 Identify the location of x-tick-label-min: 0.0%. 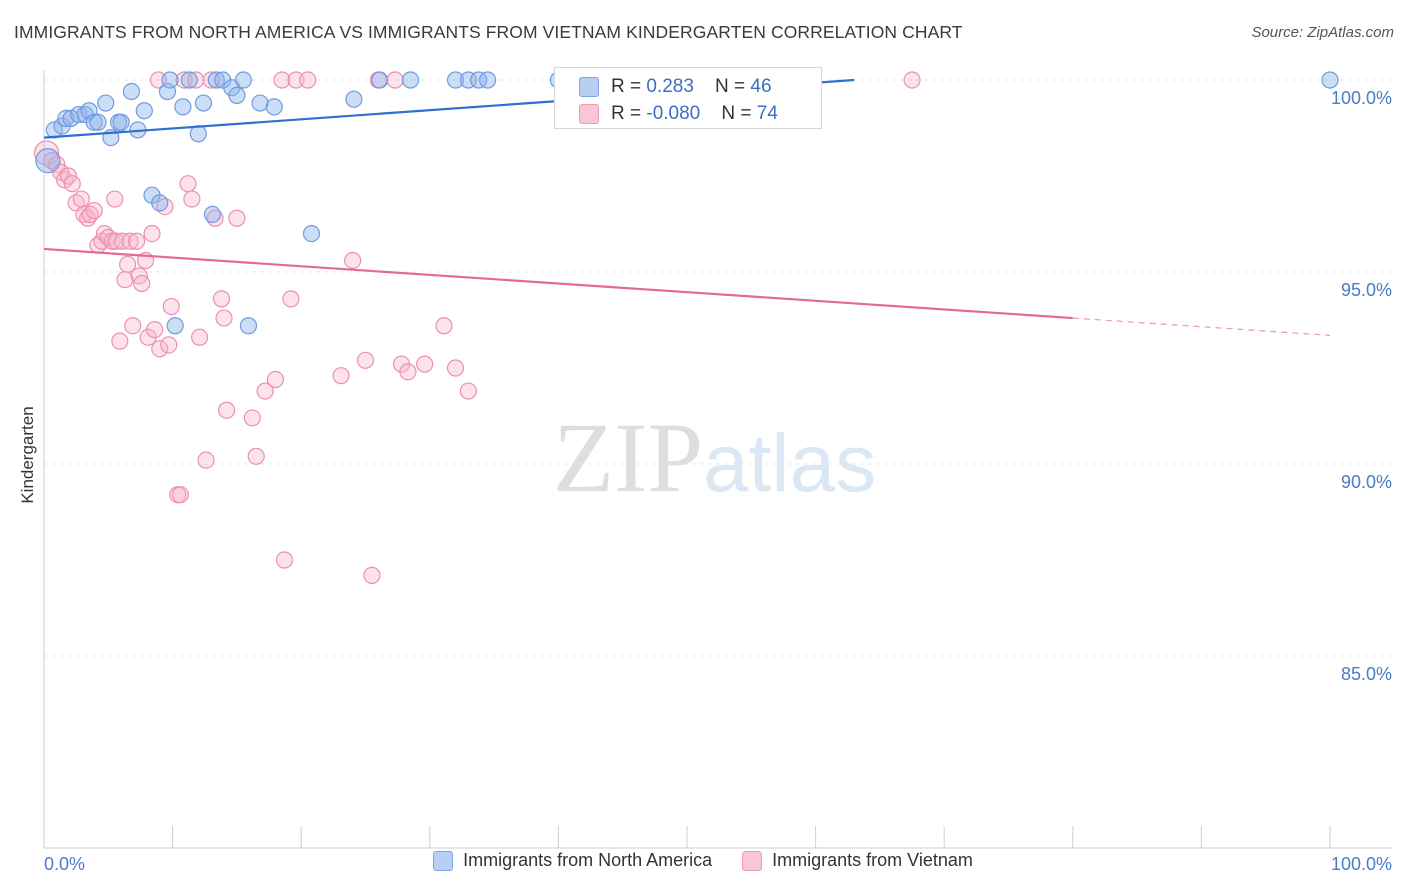
(64, 864).